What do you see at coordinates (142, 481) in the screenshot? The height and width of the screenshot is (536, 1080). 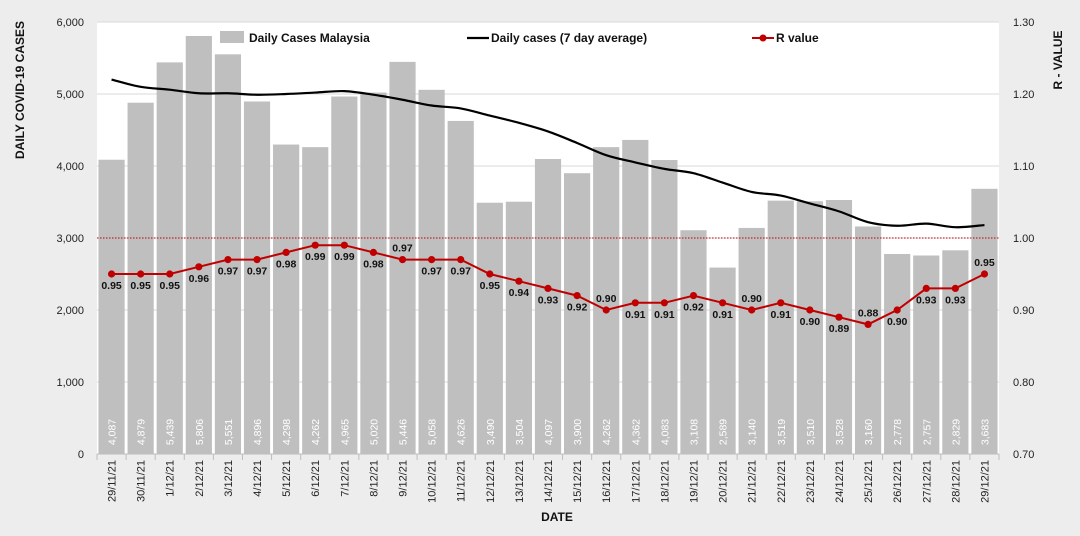 I see `x-tick-label: 30/11/21` at bounding box center [142, 481].